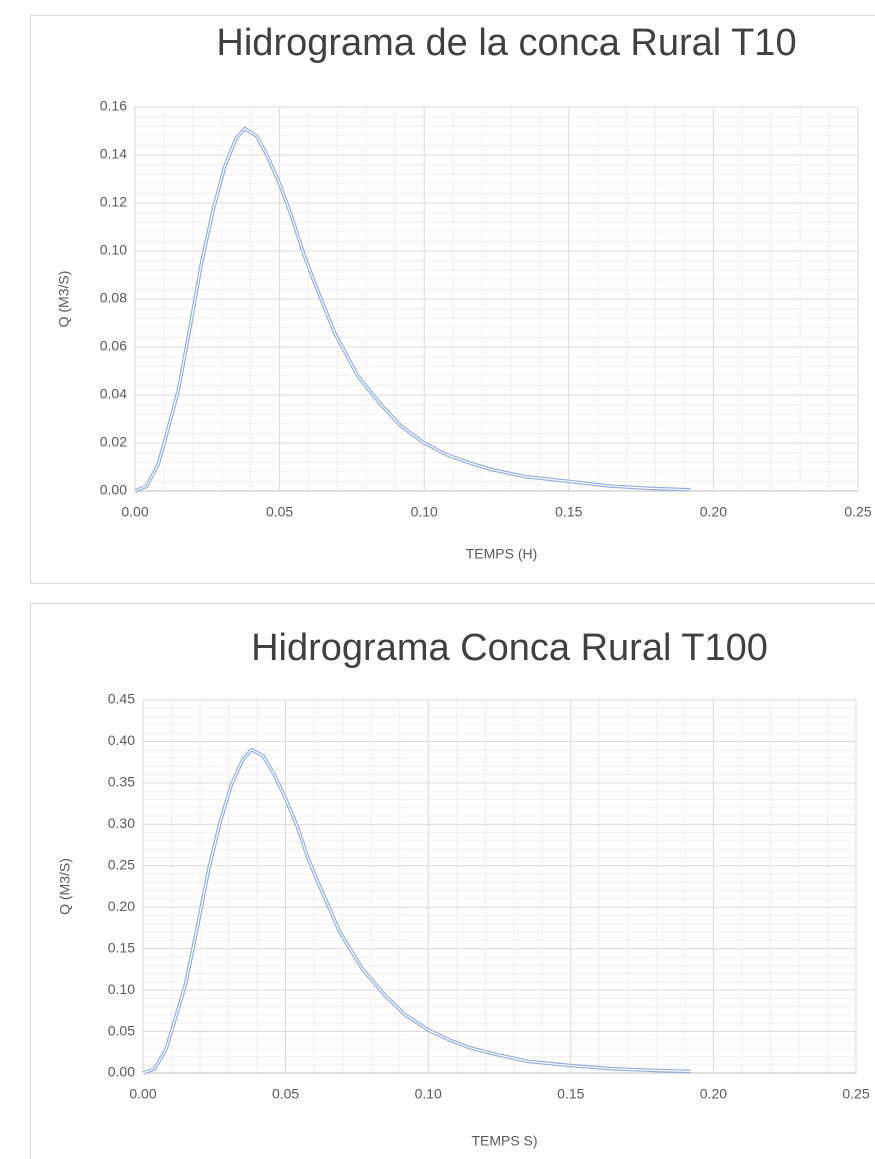  What do you see at coordinates (121, 947) in the screenshot?
I see `y-tick-label: 0.15` at bounding box center [121, 947].